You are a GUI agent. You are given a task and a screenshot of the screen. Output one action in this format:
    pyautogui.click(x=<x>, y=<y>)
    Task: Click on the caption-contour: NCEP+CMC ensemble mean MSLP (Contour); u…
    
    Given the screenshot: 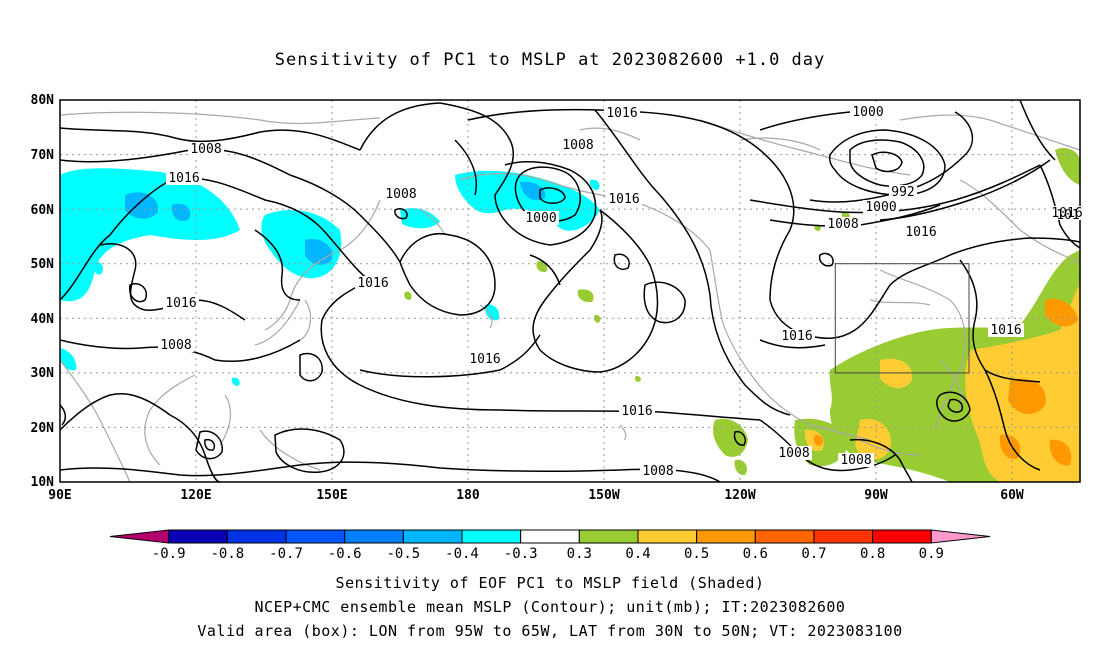 What is the action you would take?
    pyautogui.click(x=550, y=607)
    